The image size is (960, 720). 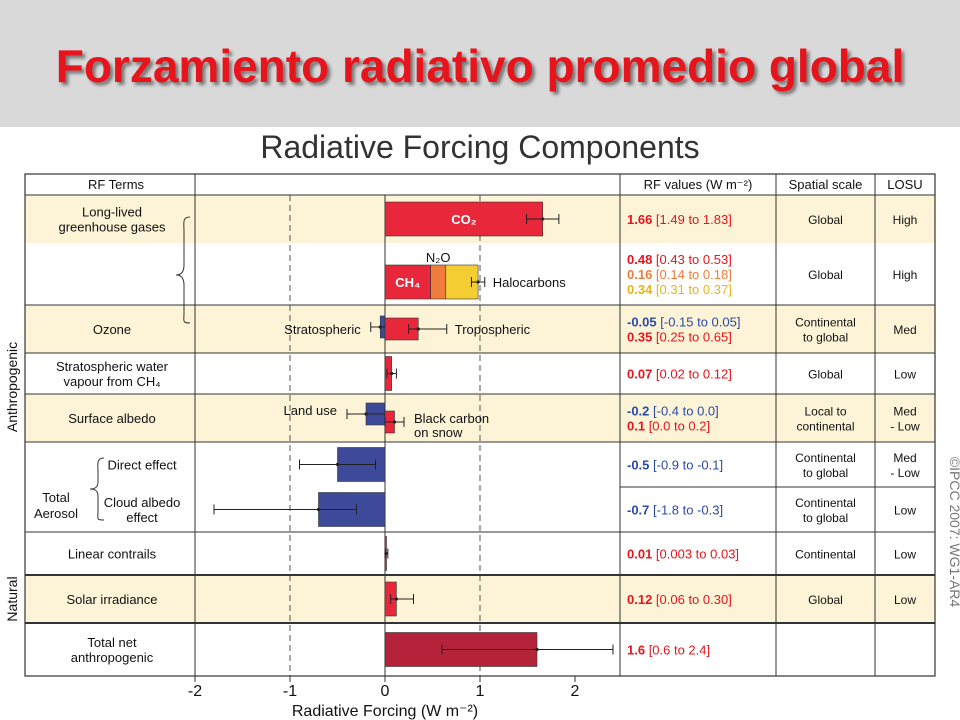 I want to click on bar-annotation: Tropospheric, so click(x=493, y=329).